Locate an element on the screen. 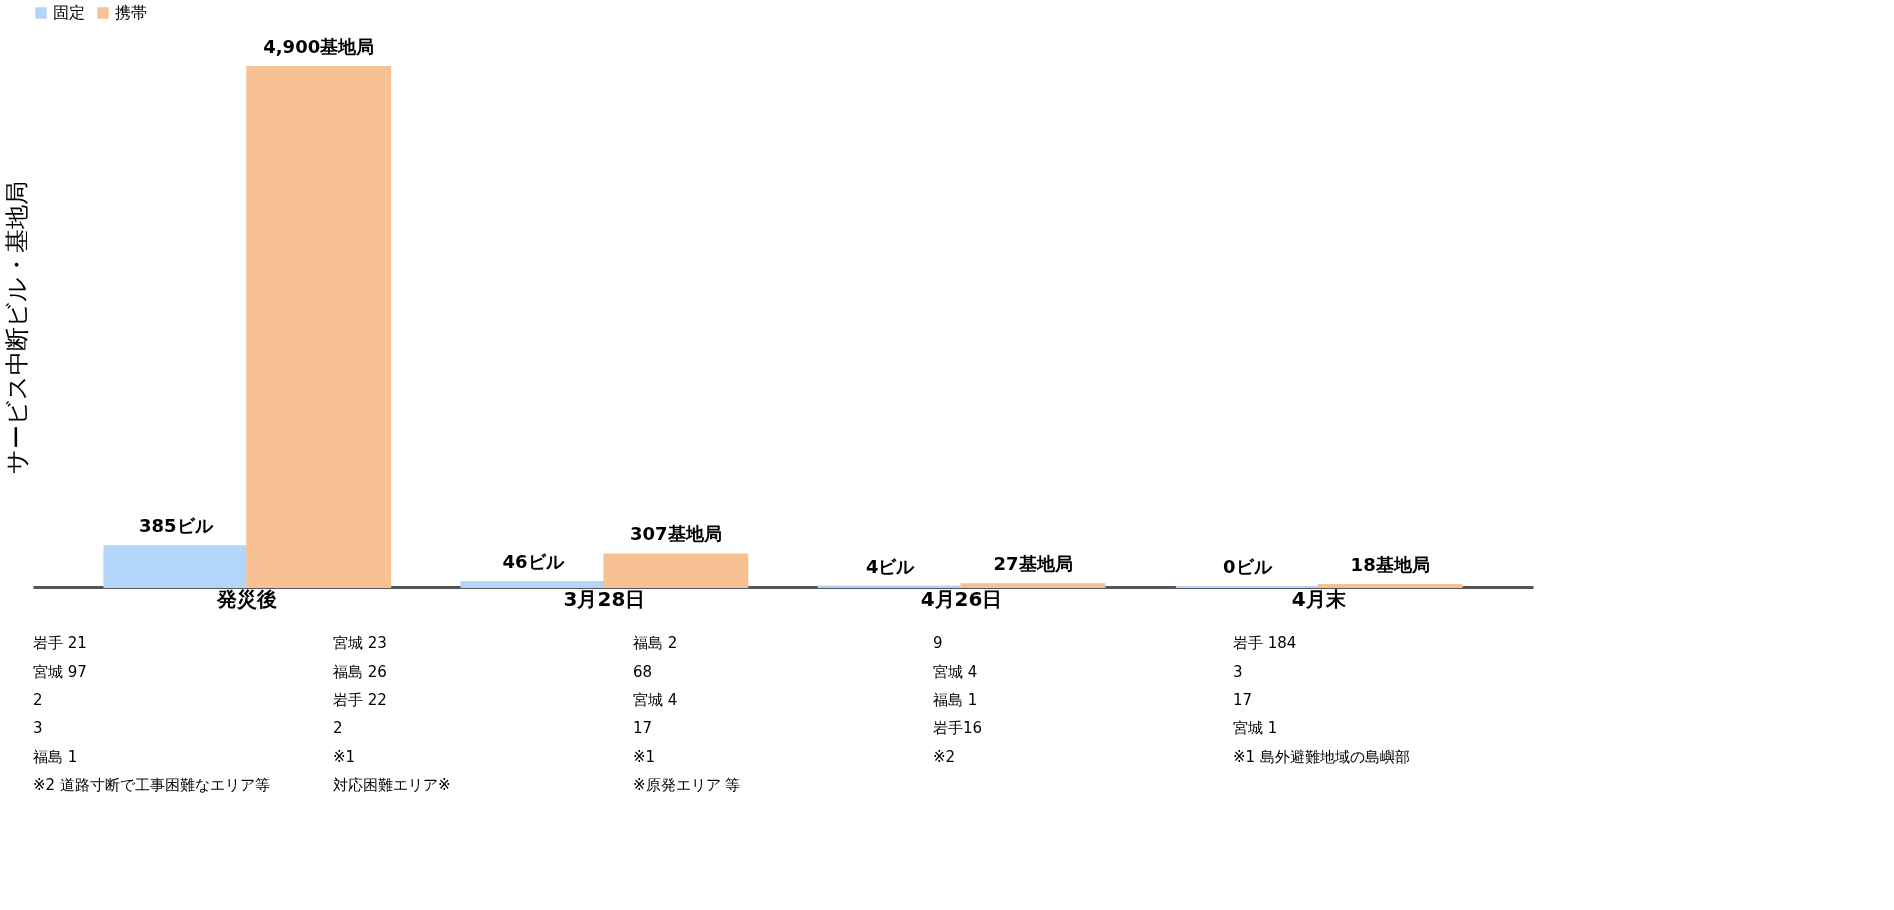 The height and width of the screenshot is (910, 1894). data-label: 4ビル is located at coordinates (890, 566).